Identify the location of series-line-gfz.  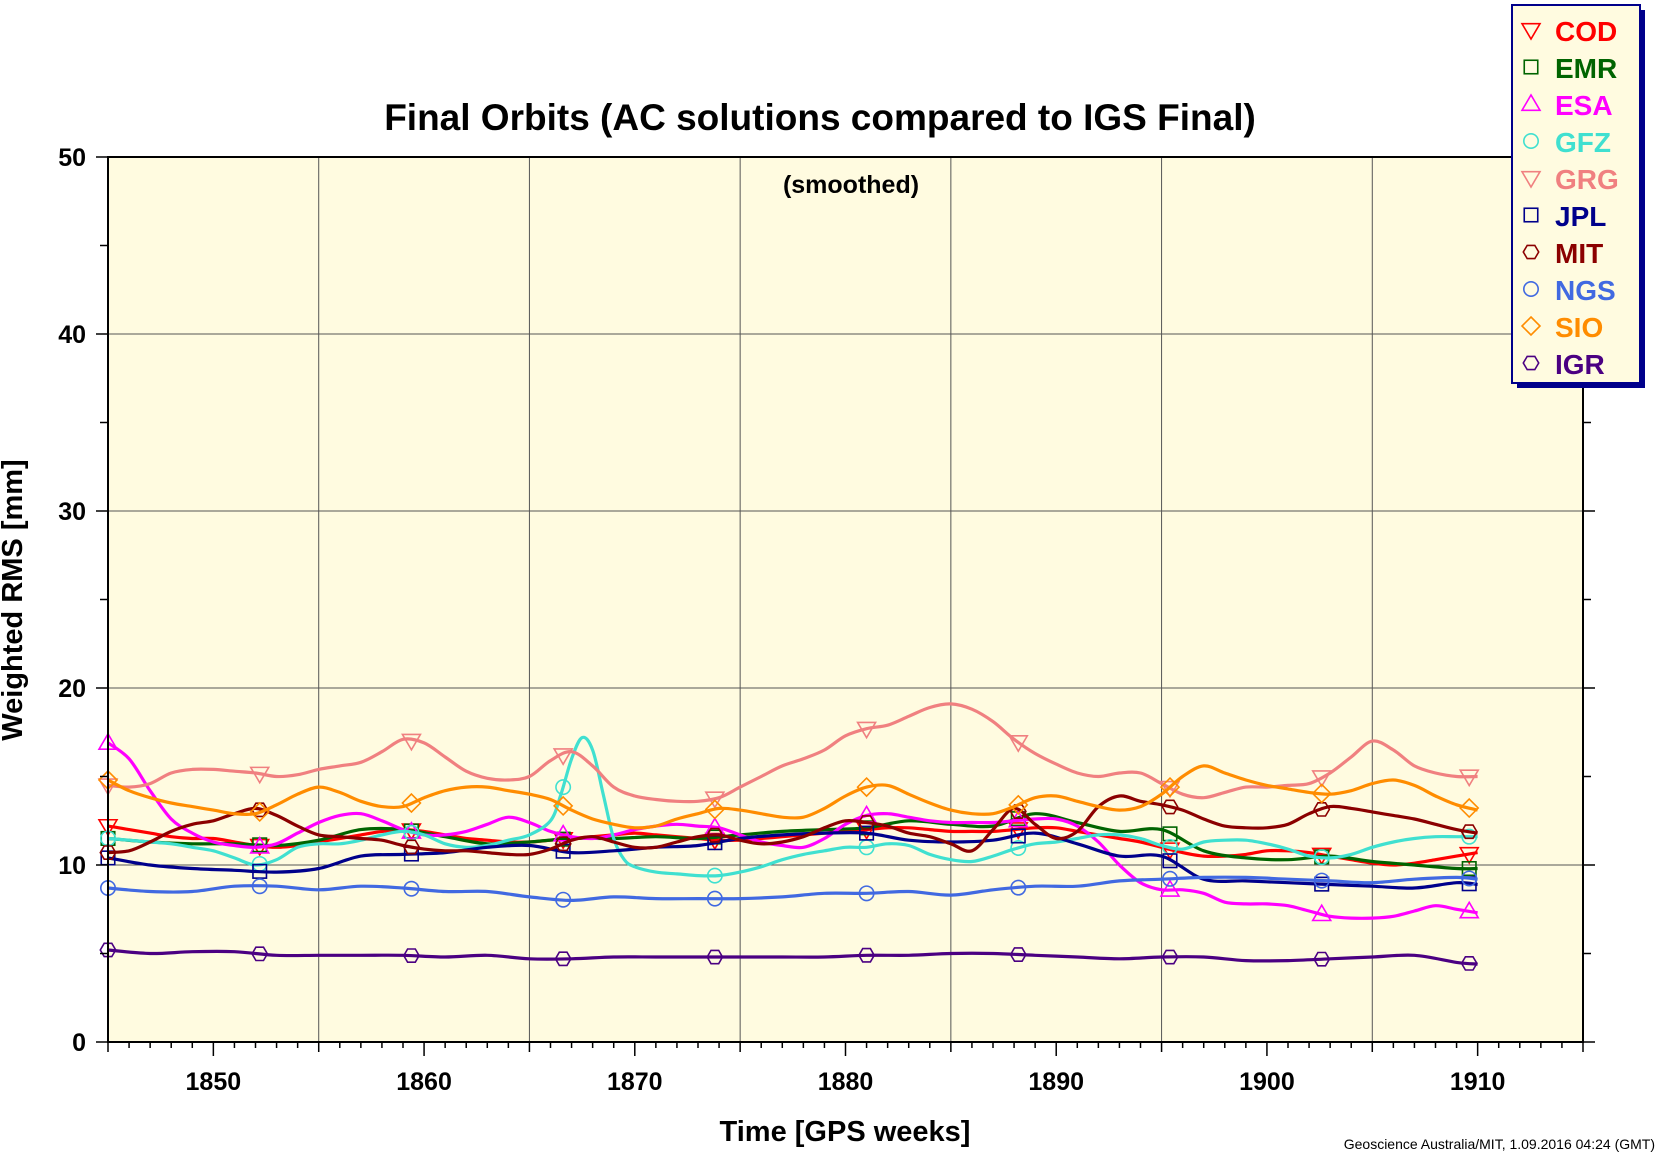
(792, 806).